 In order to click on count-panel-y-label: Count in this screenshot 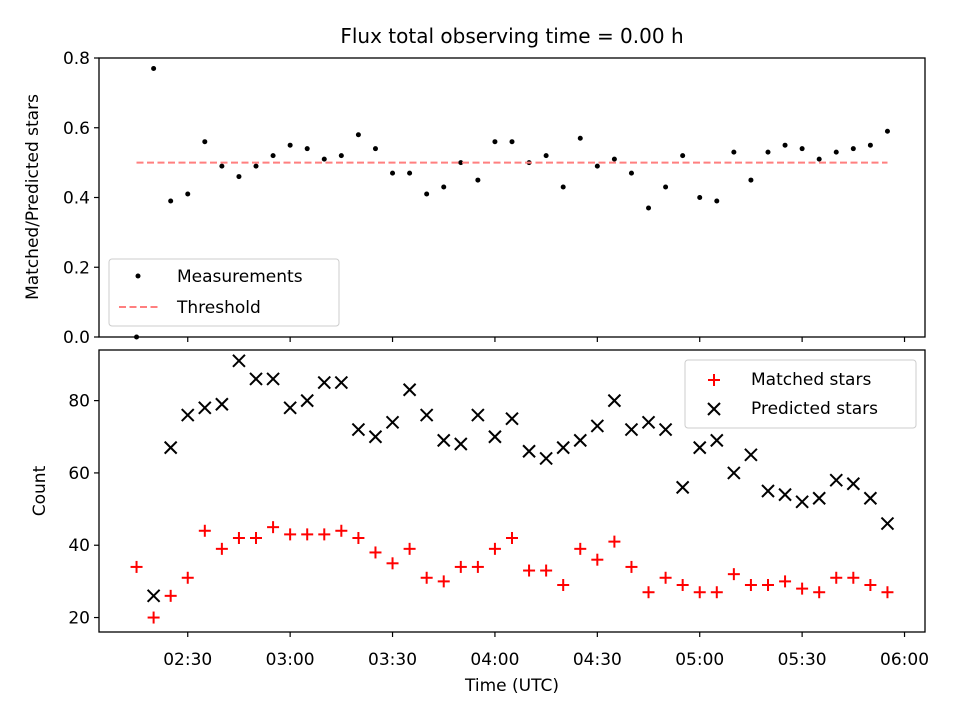, I will do `click(40, 490)`.